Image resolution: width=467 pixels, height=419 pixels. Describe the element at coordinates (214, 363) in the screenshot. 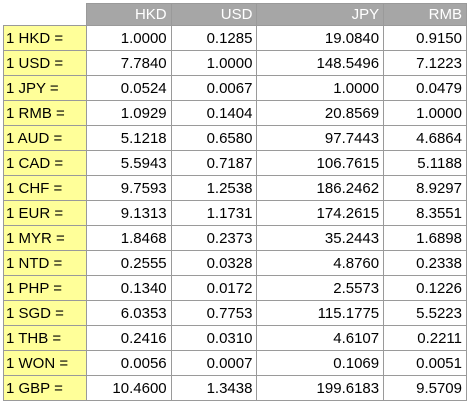

I see `rate-cell-usd: 0.0007` at that location.